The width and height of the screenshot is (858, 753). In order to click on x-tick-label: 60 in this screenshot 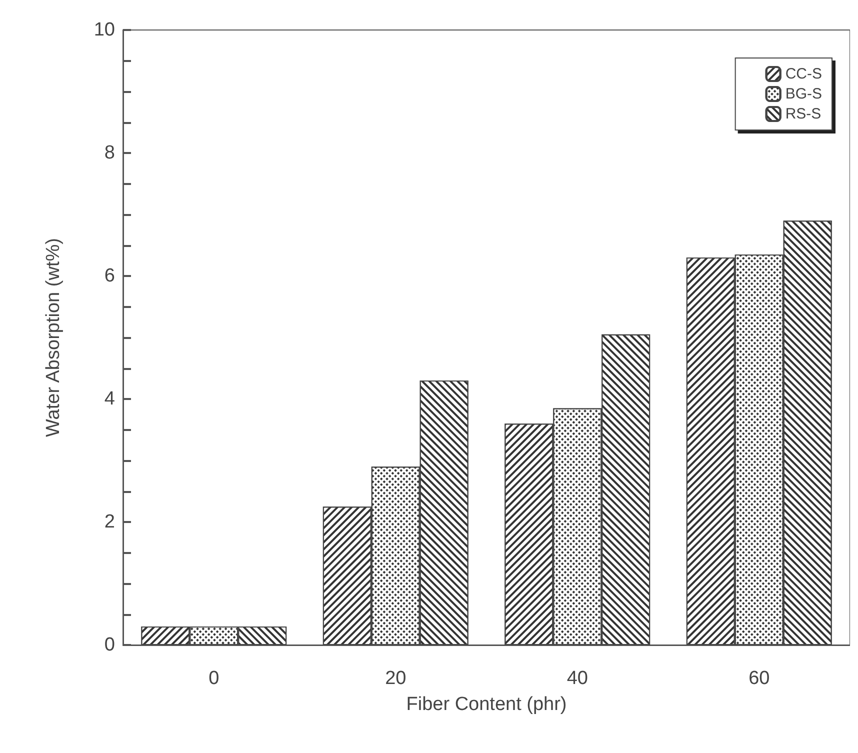, I will do `click(759, 678)`.